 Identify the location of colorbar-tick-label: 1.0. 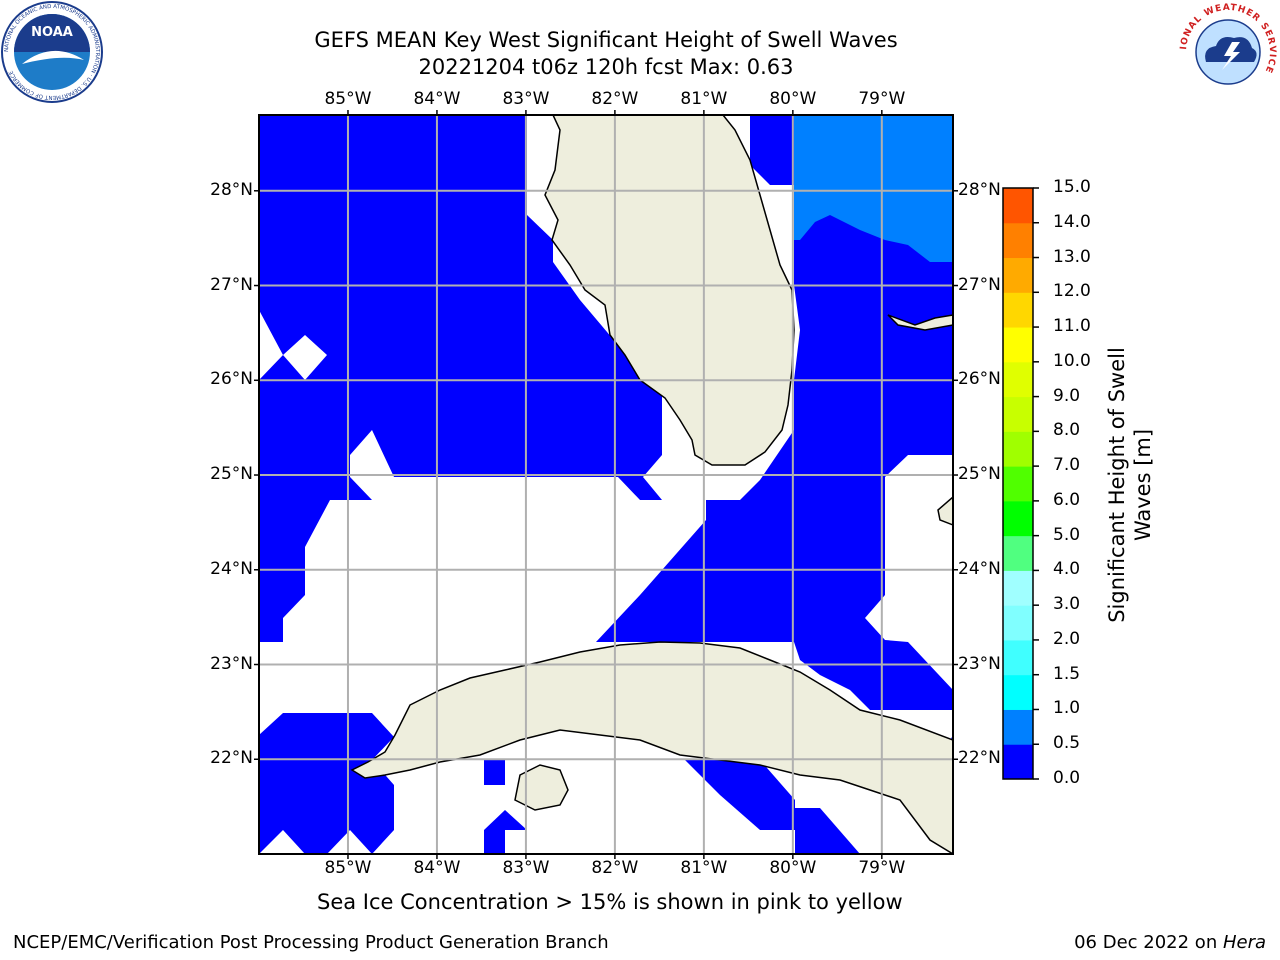
(1067, 708).